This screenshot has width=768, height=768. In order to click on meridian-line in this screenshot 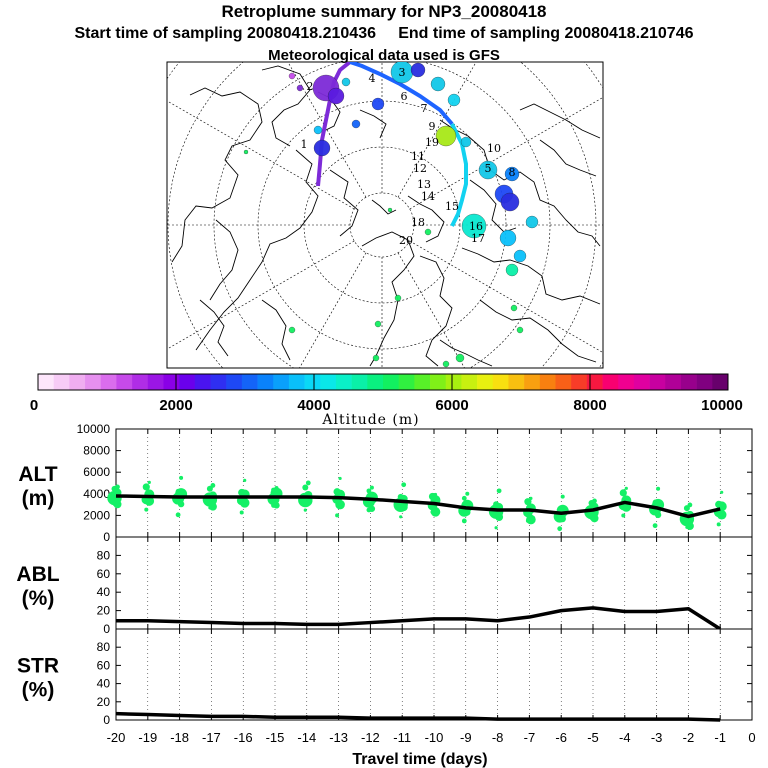, I will do `click(333, 310)`.